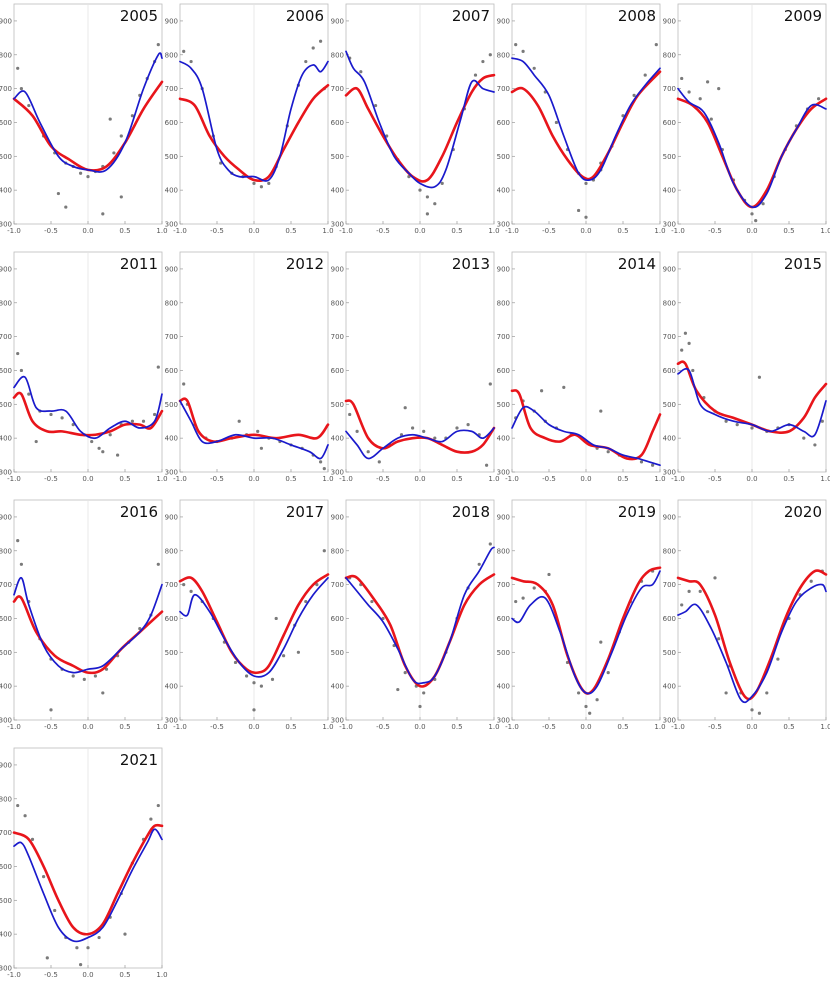 Image resolution: width=830 pixels, height=993 pixels. Describe the element at coordinates (471, 512) in the screenshot. I see `chart-title: 2018` at that location.